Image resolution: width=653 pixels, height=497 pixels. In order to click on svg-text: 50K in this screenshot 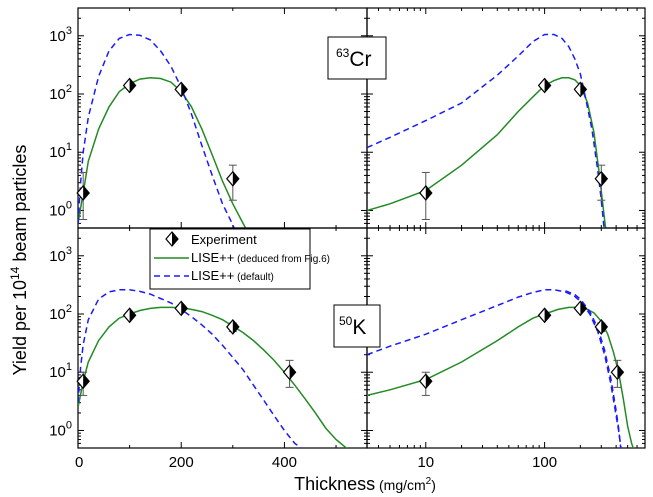, I will do `click(352, 326)`.